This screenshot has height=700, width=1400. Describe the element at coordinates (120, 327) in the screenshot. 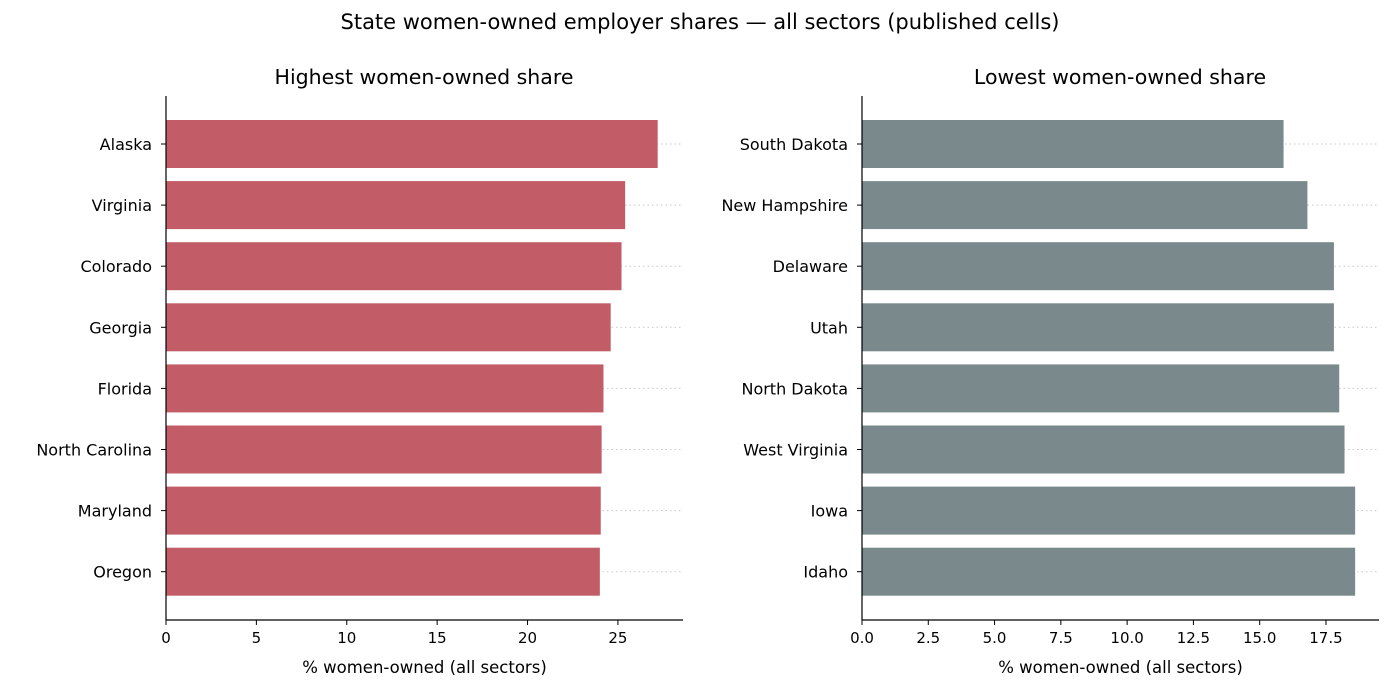

I see `category-label-highest-3: Georgia` at that location.